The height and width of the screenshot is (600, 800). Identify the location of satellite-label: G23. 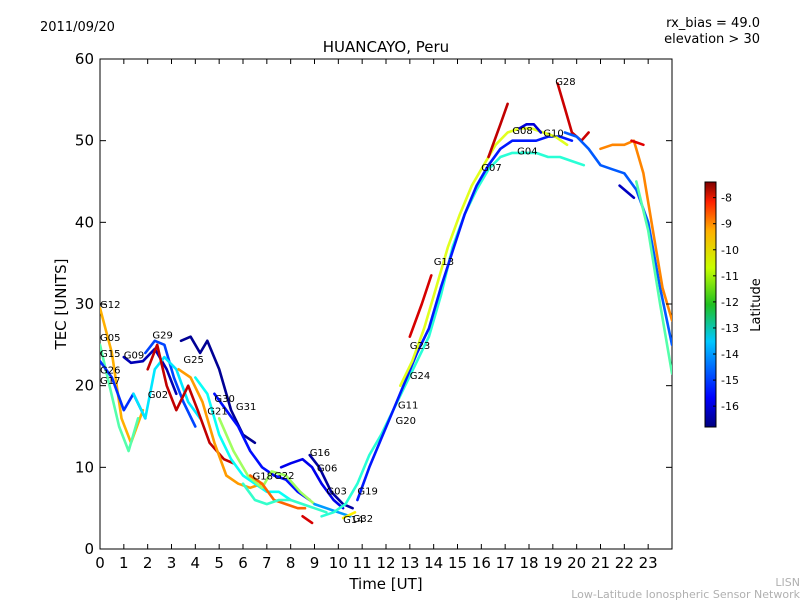
(420, 346).